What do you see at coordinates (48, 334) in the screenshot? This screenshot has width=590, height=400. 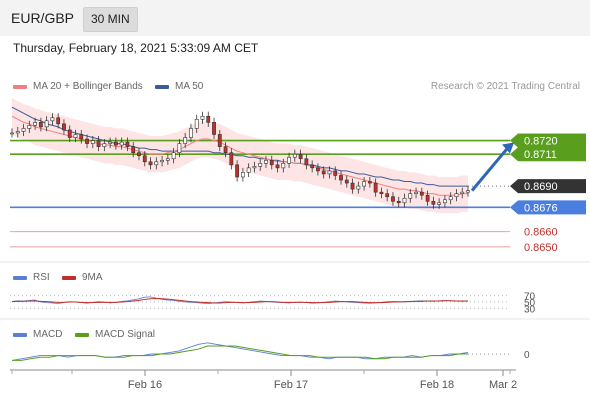 I see `legend-macd-label: MACD` at bounding box center [48, 334].